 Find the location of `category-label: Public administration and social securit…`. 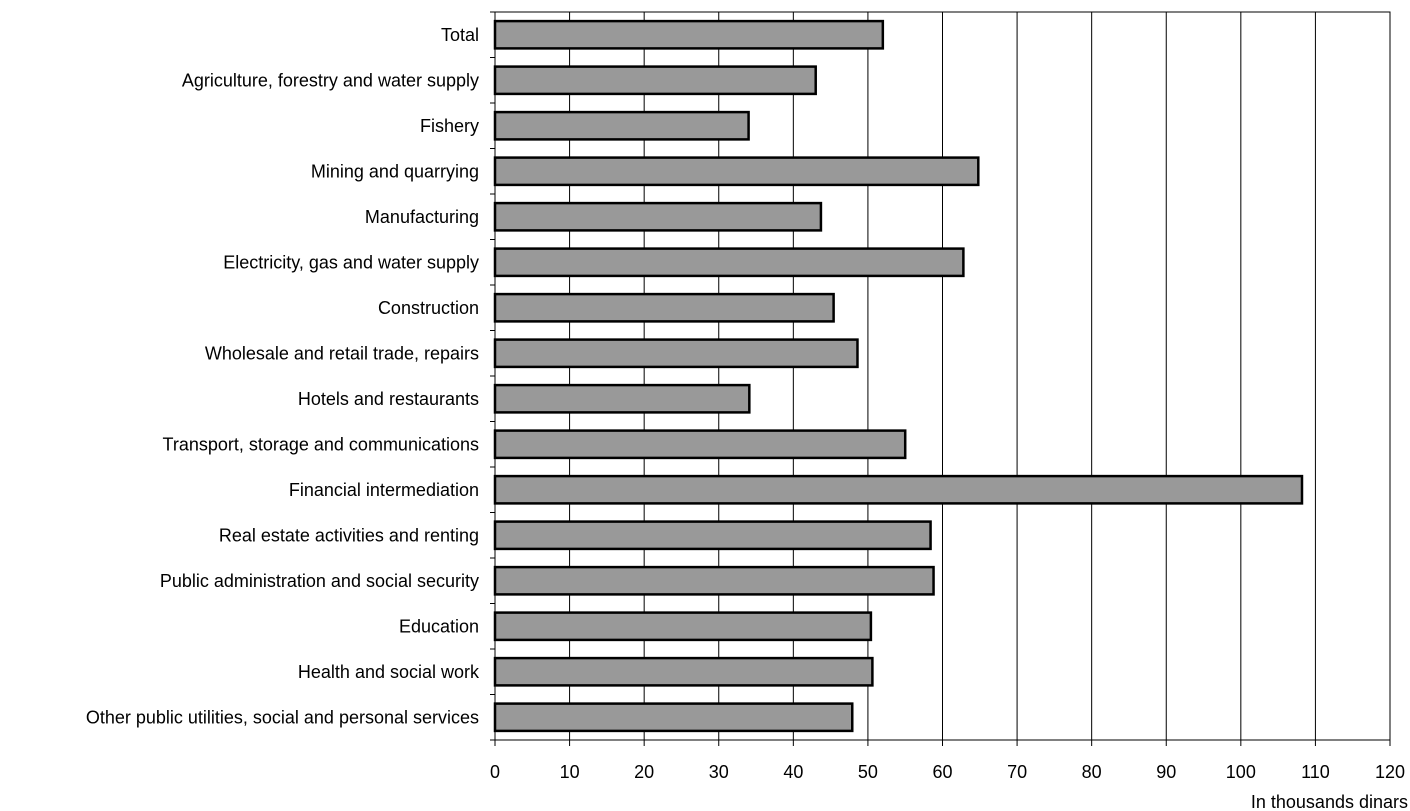

category-label: Public administration and social securit… is located at coordinates (319, 581).